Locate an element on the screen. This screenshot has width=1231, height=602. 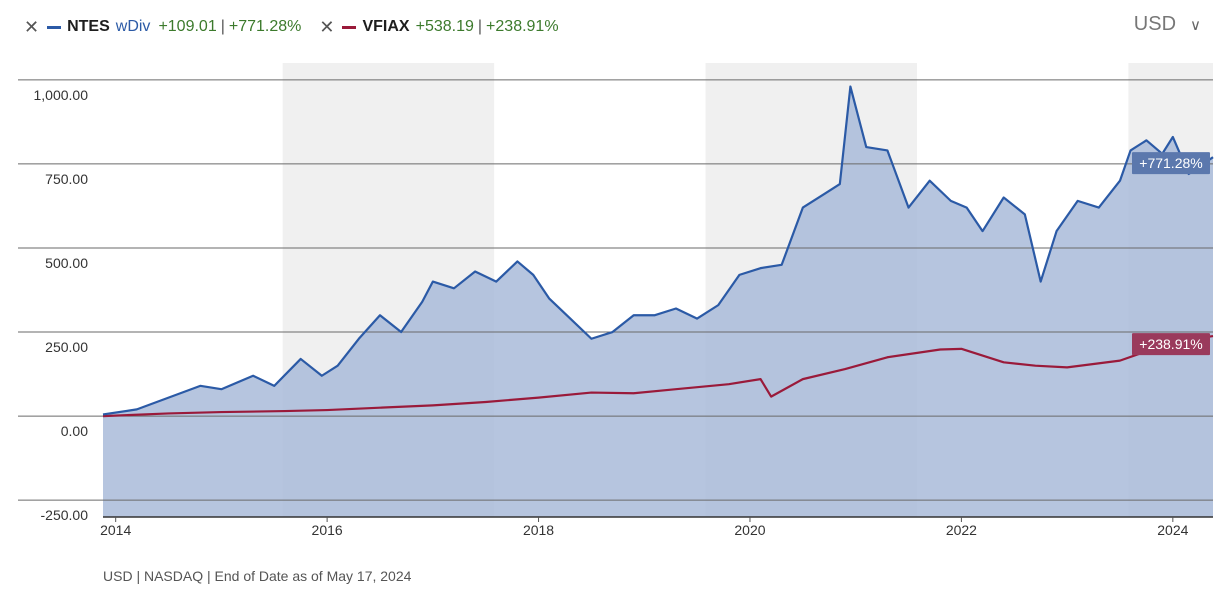
y-tick-label-4: 0.00 is located at coordinates (74, 431).